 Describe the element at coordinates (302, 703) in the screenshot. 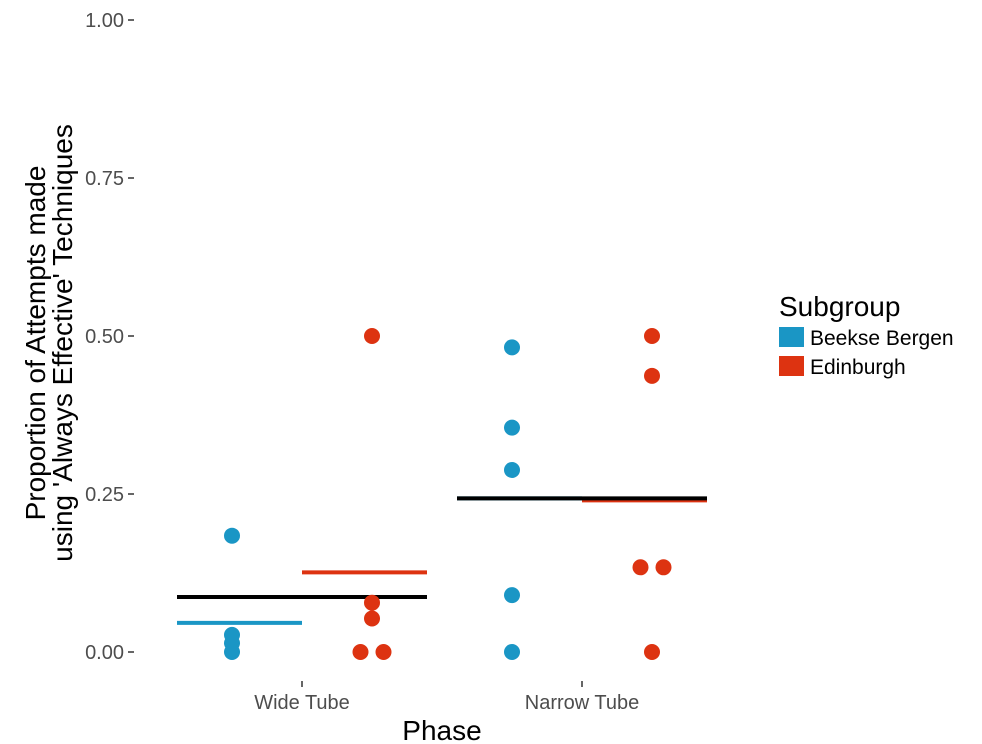

I see `x-tick-label: Wide Tube` at that location.